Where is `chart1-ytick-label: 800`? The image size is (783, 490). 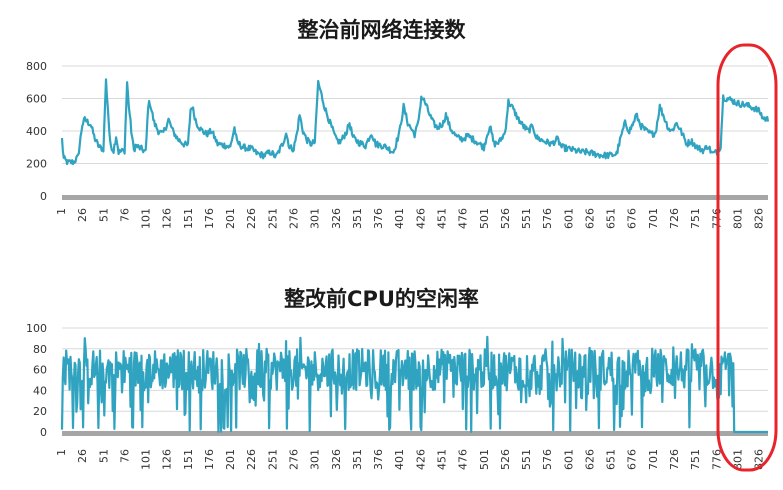 chart1-ytick-label: 800 is located at coordinates (36, 66).